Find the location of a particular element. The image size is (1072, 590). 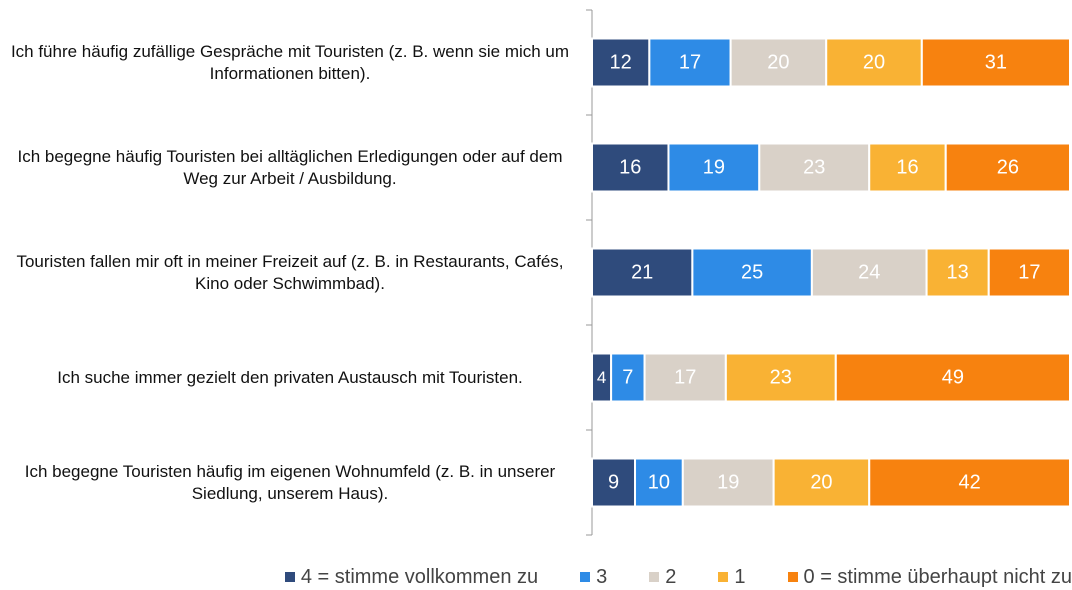

legend-item: 1 is located at coordinates (732, 577).